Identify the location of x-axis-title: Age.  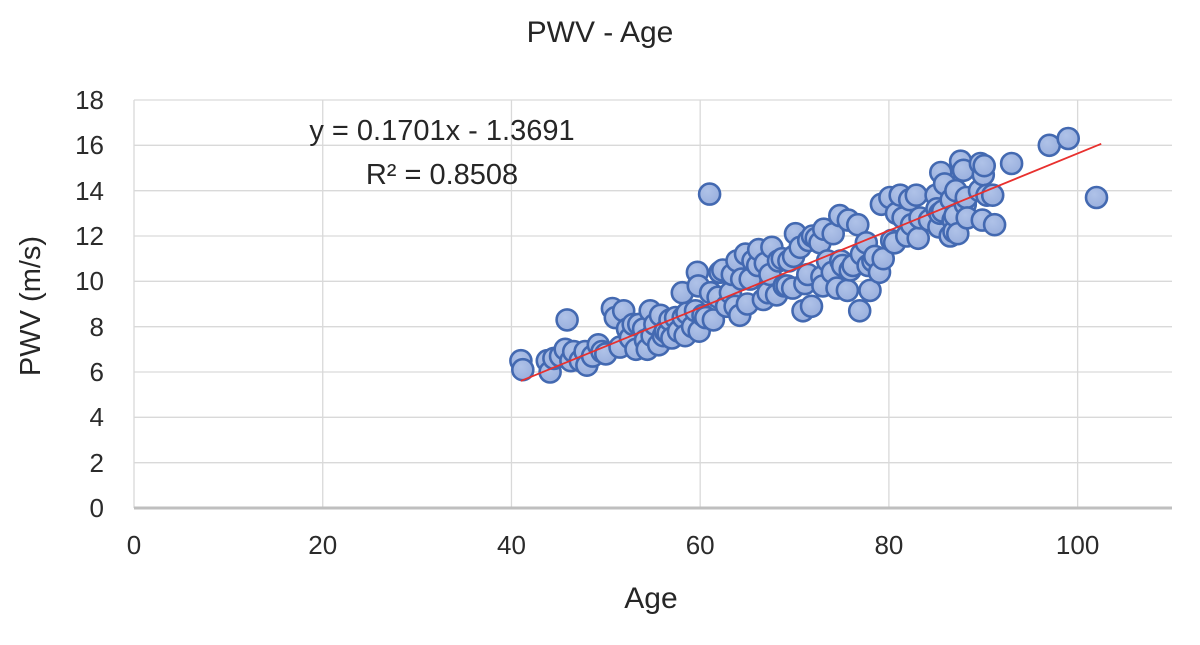
(651, 598).